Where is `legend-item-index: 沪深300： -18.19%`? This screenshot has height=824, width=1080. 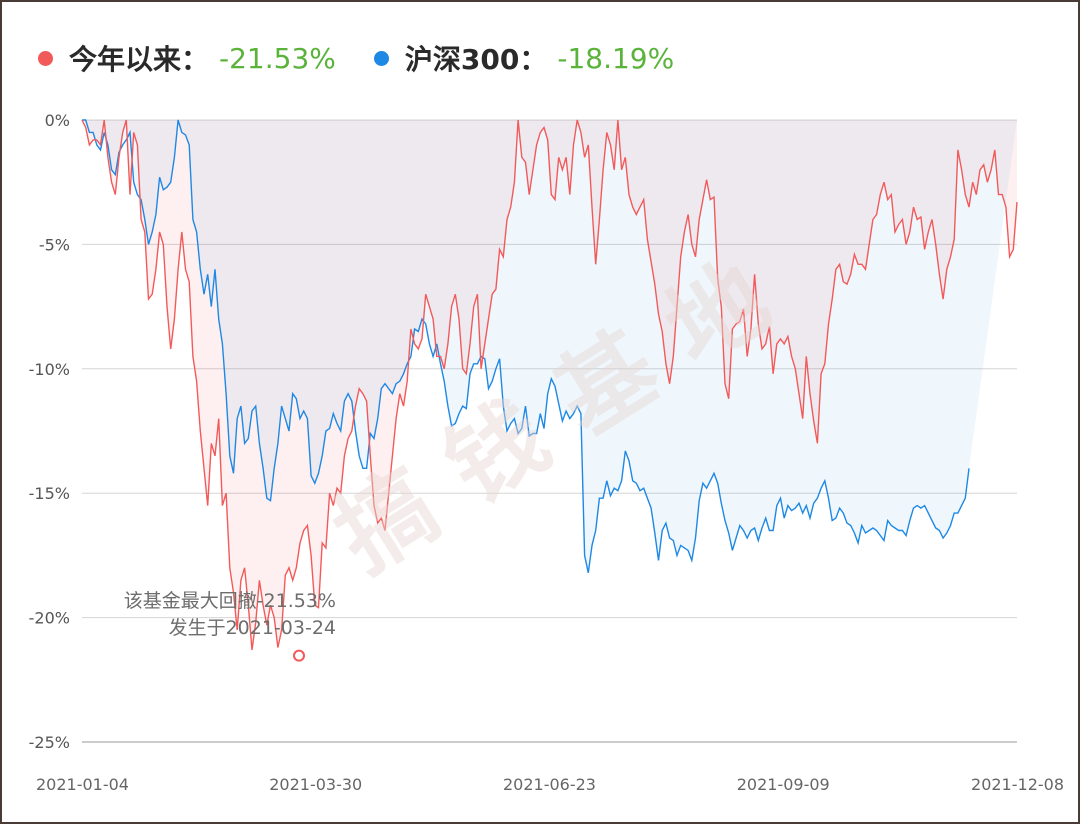
legend-item-index: 沪深300： -18.19% is located at coordinates (524, 58).